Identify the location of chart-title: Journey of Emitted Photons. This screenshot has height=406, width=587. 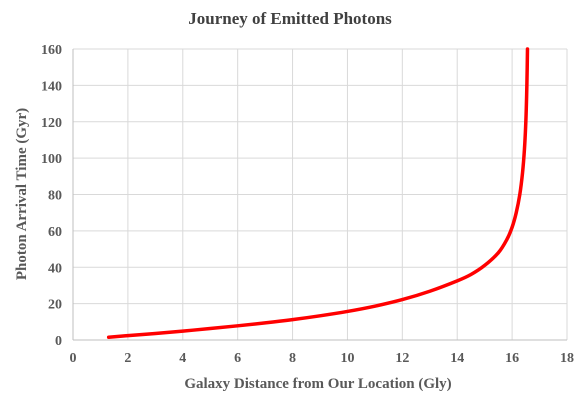
(290, 18).